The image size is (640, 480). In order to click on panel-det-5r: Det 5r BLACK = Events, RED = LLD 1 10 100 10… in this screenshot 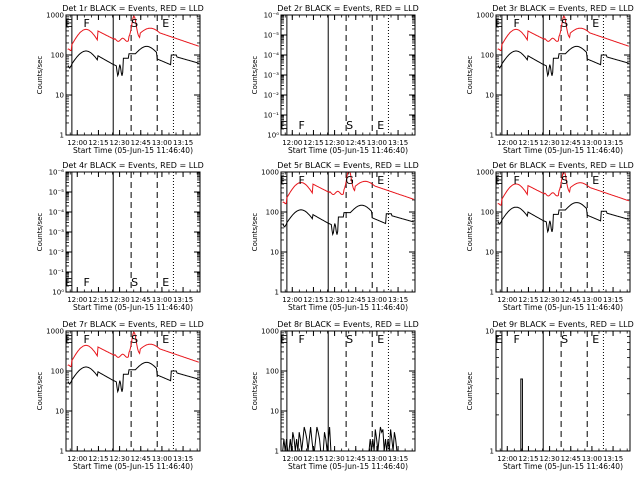, I will do `click(335, 236)`.